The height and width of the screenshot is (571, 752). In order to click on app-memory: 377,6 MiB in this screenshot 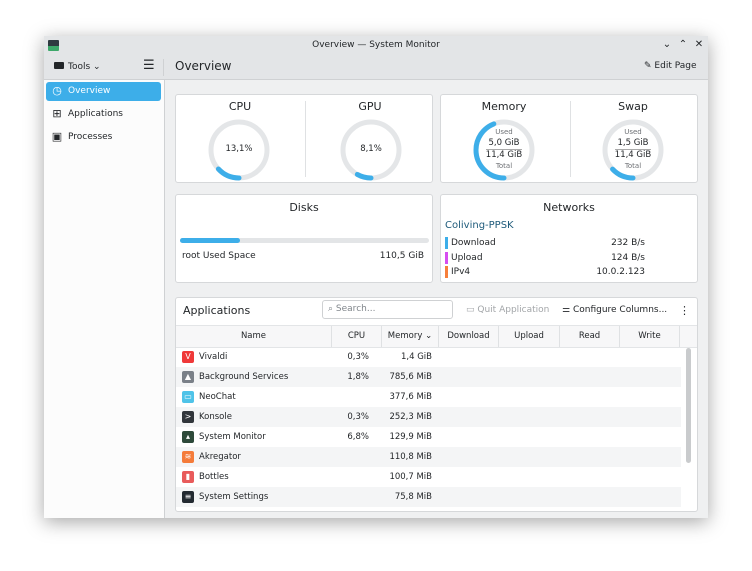, I will do `click(410, 397)`.